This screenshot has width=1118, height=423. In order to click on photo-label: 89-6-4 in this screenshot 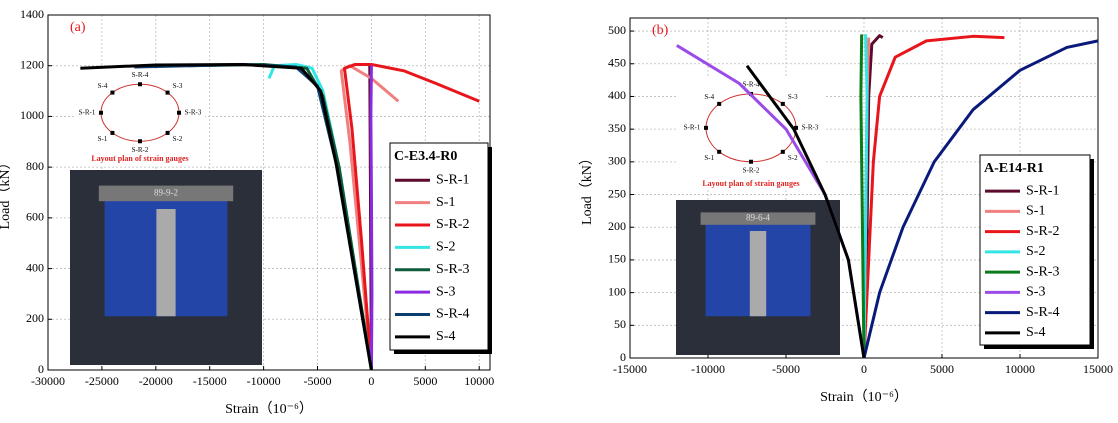, I will do `click(758, 218)`.